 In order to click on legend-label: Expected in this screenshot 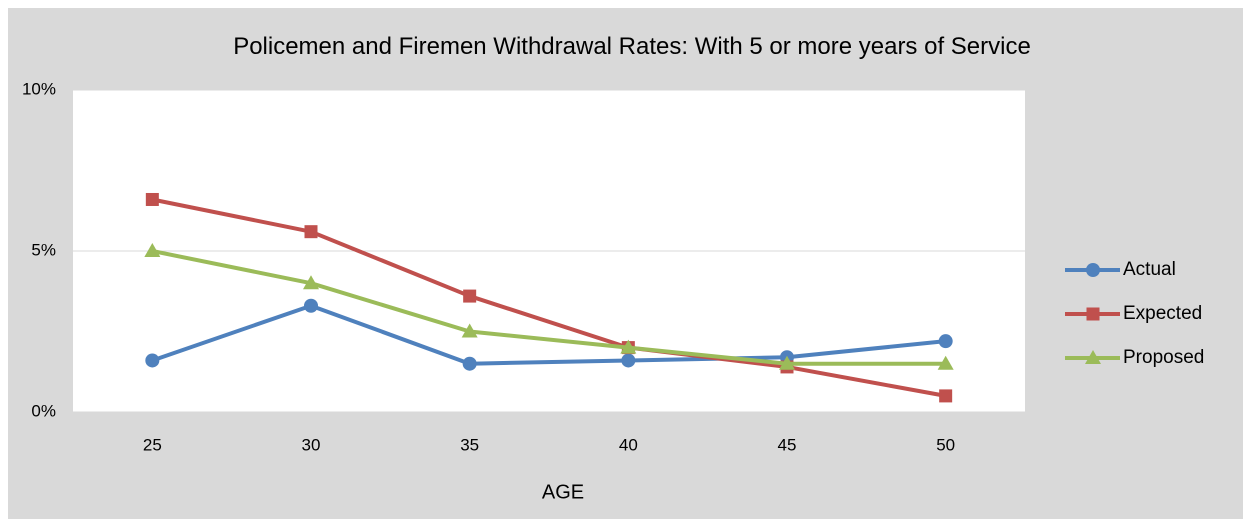, I will do `click(1162, 313)`.